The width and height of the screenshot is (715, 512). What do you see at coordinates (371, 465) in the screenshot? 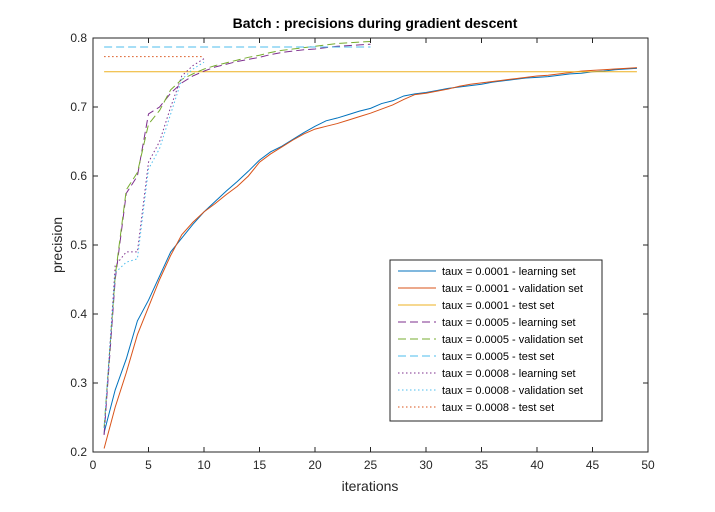
I see `x-tick-label: 25` at bounding box center [371, 465].